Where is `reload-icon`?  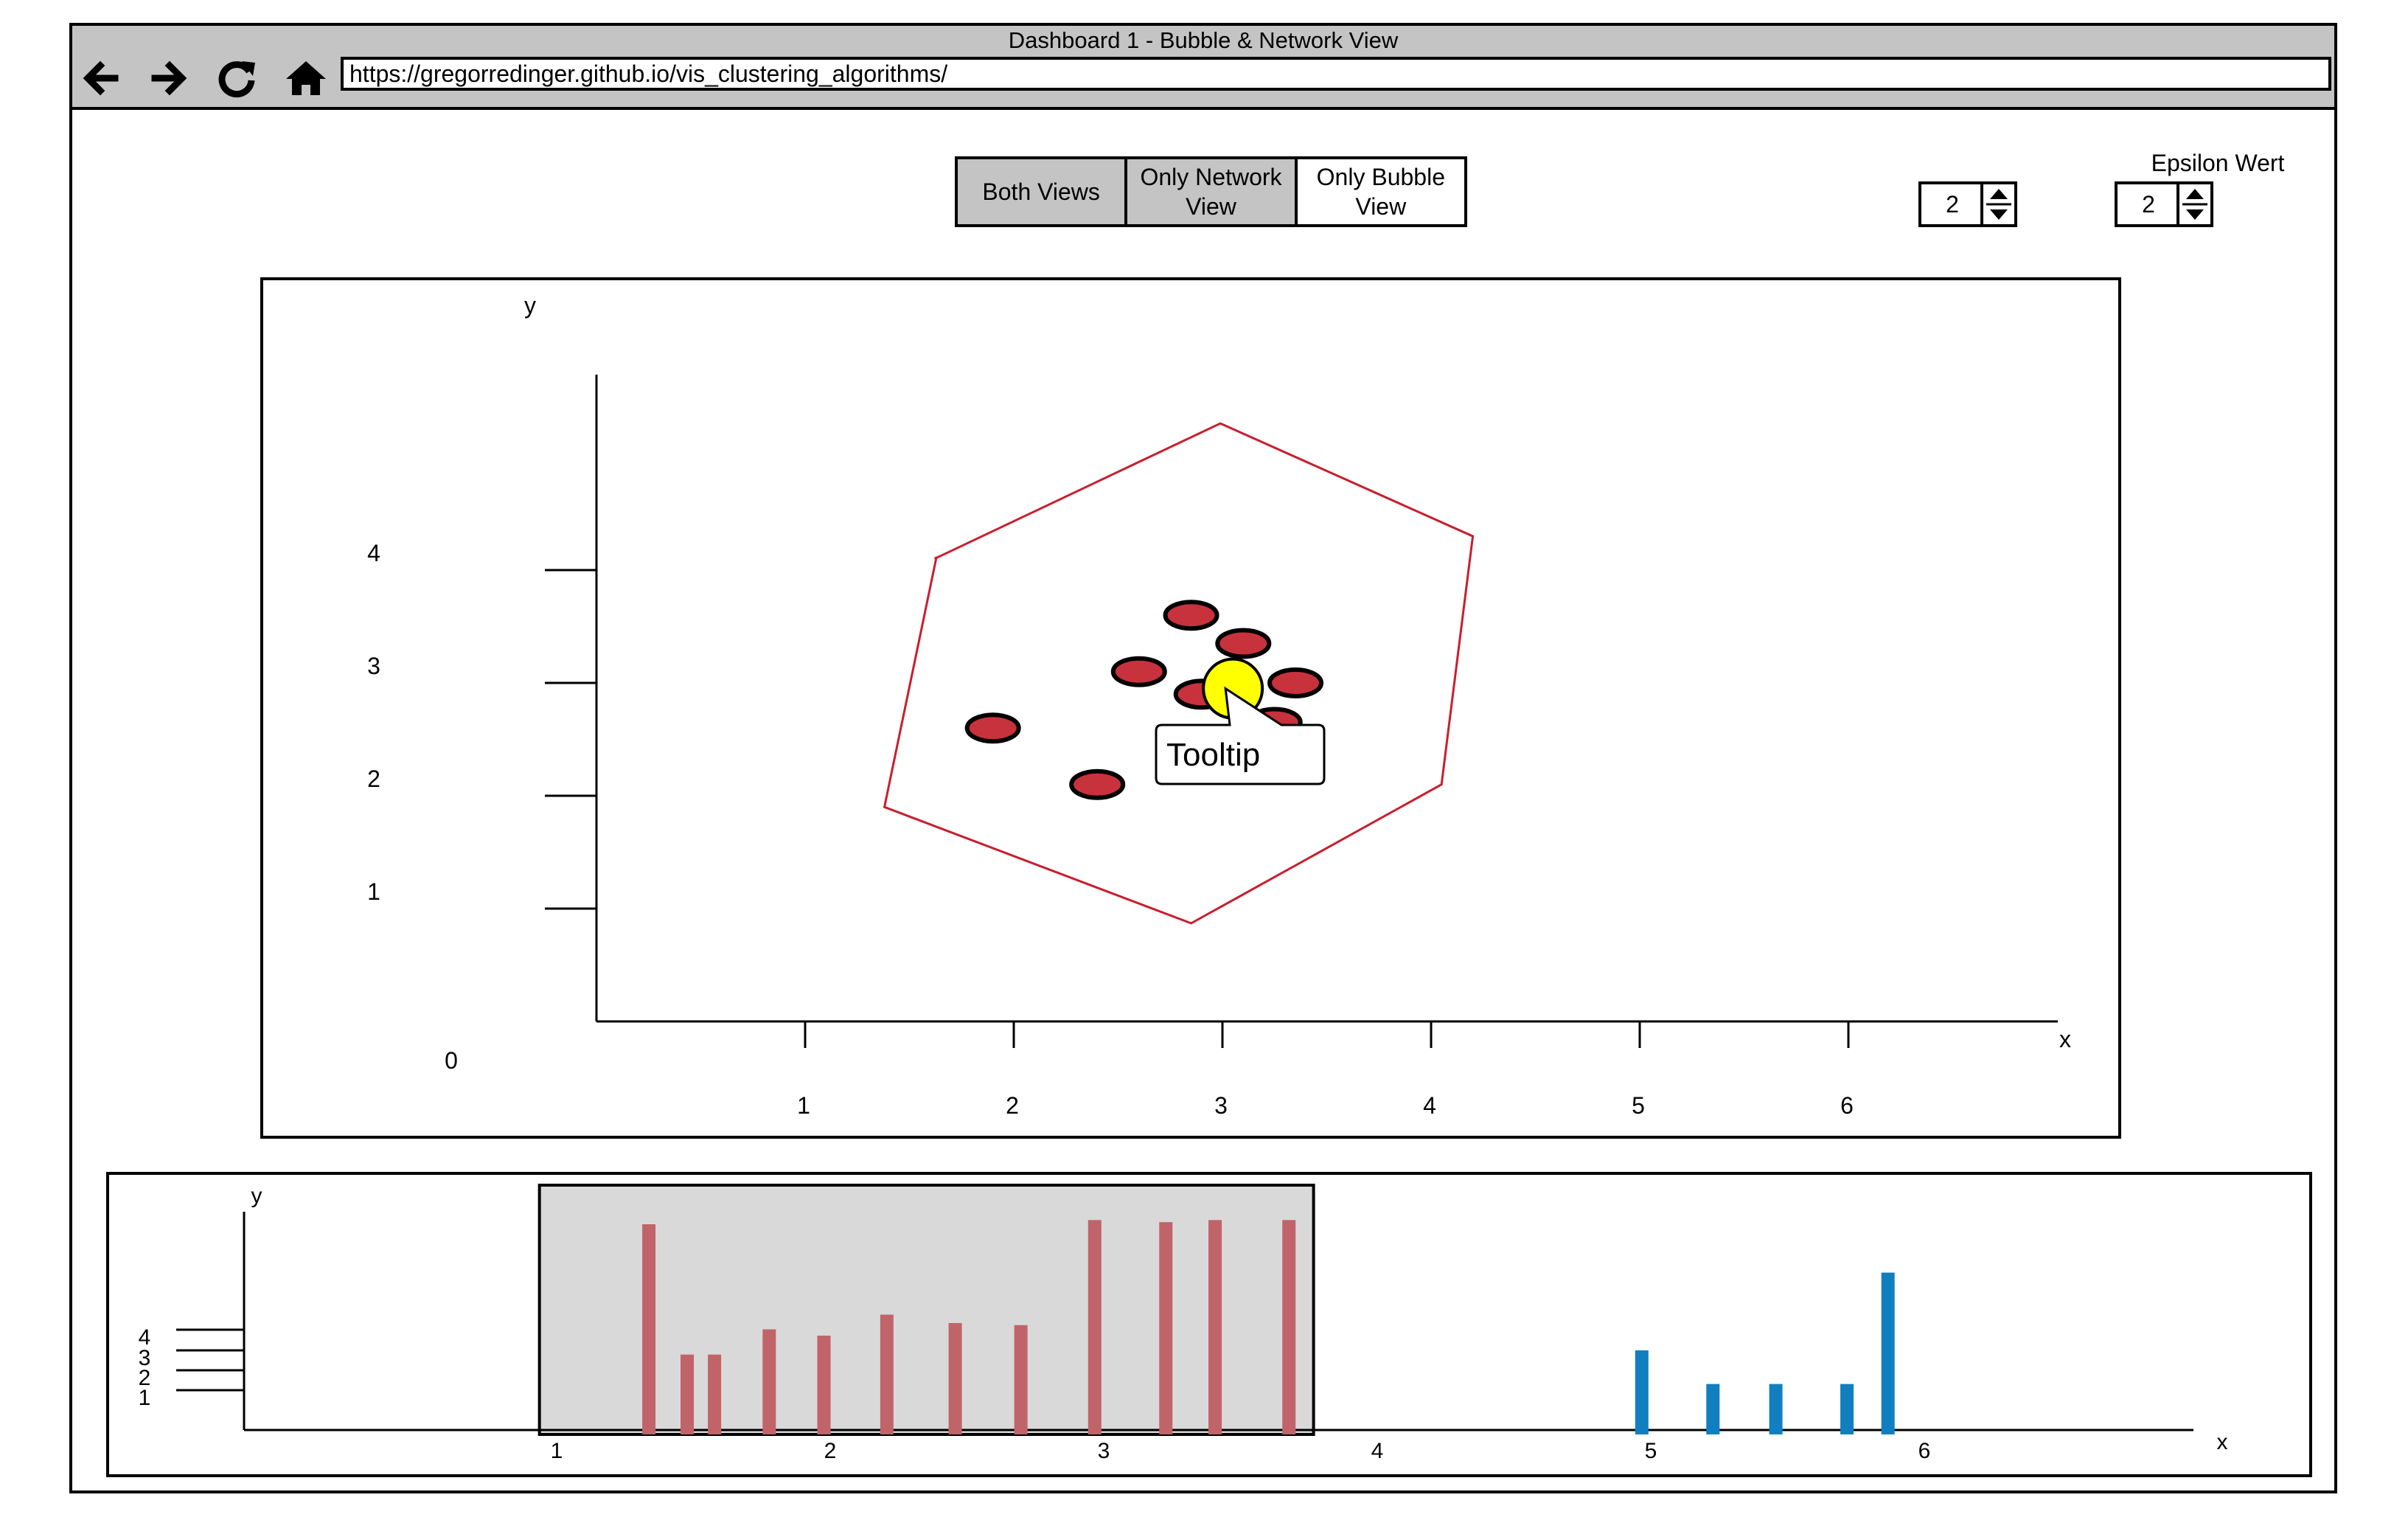
reload-icon is located at coordinates (237, 78).